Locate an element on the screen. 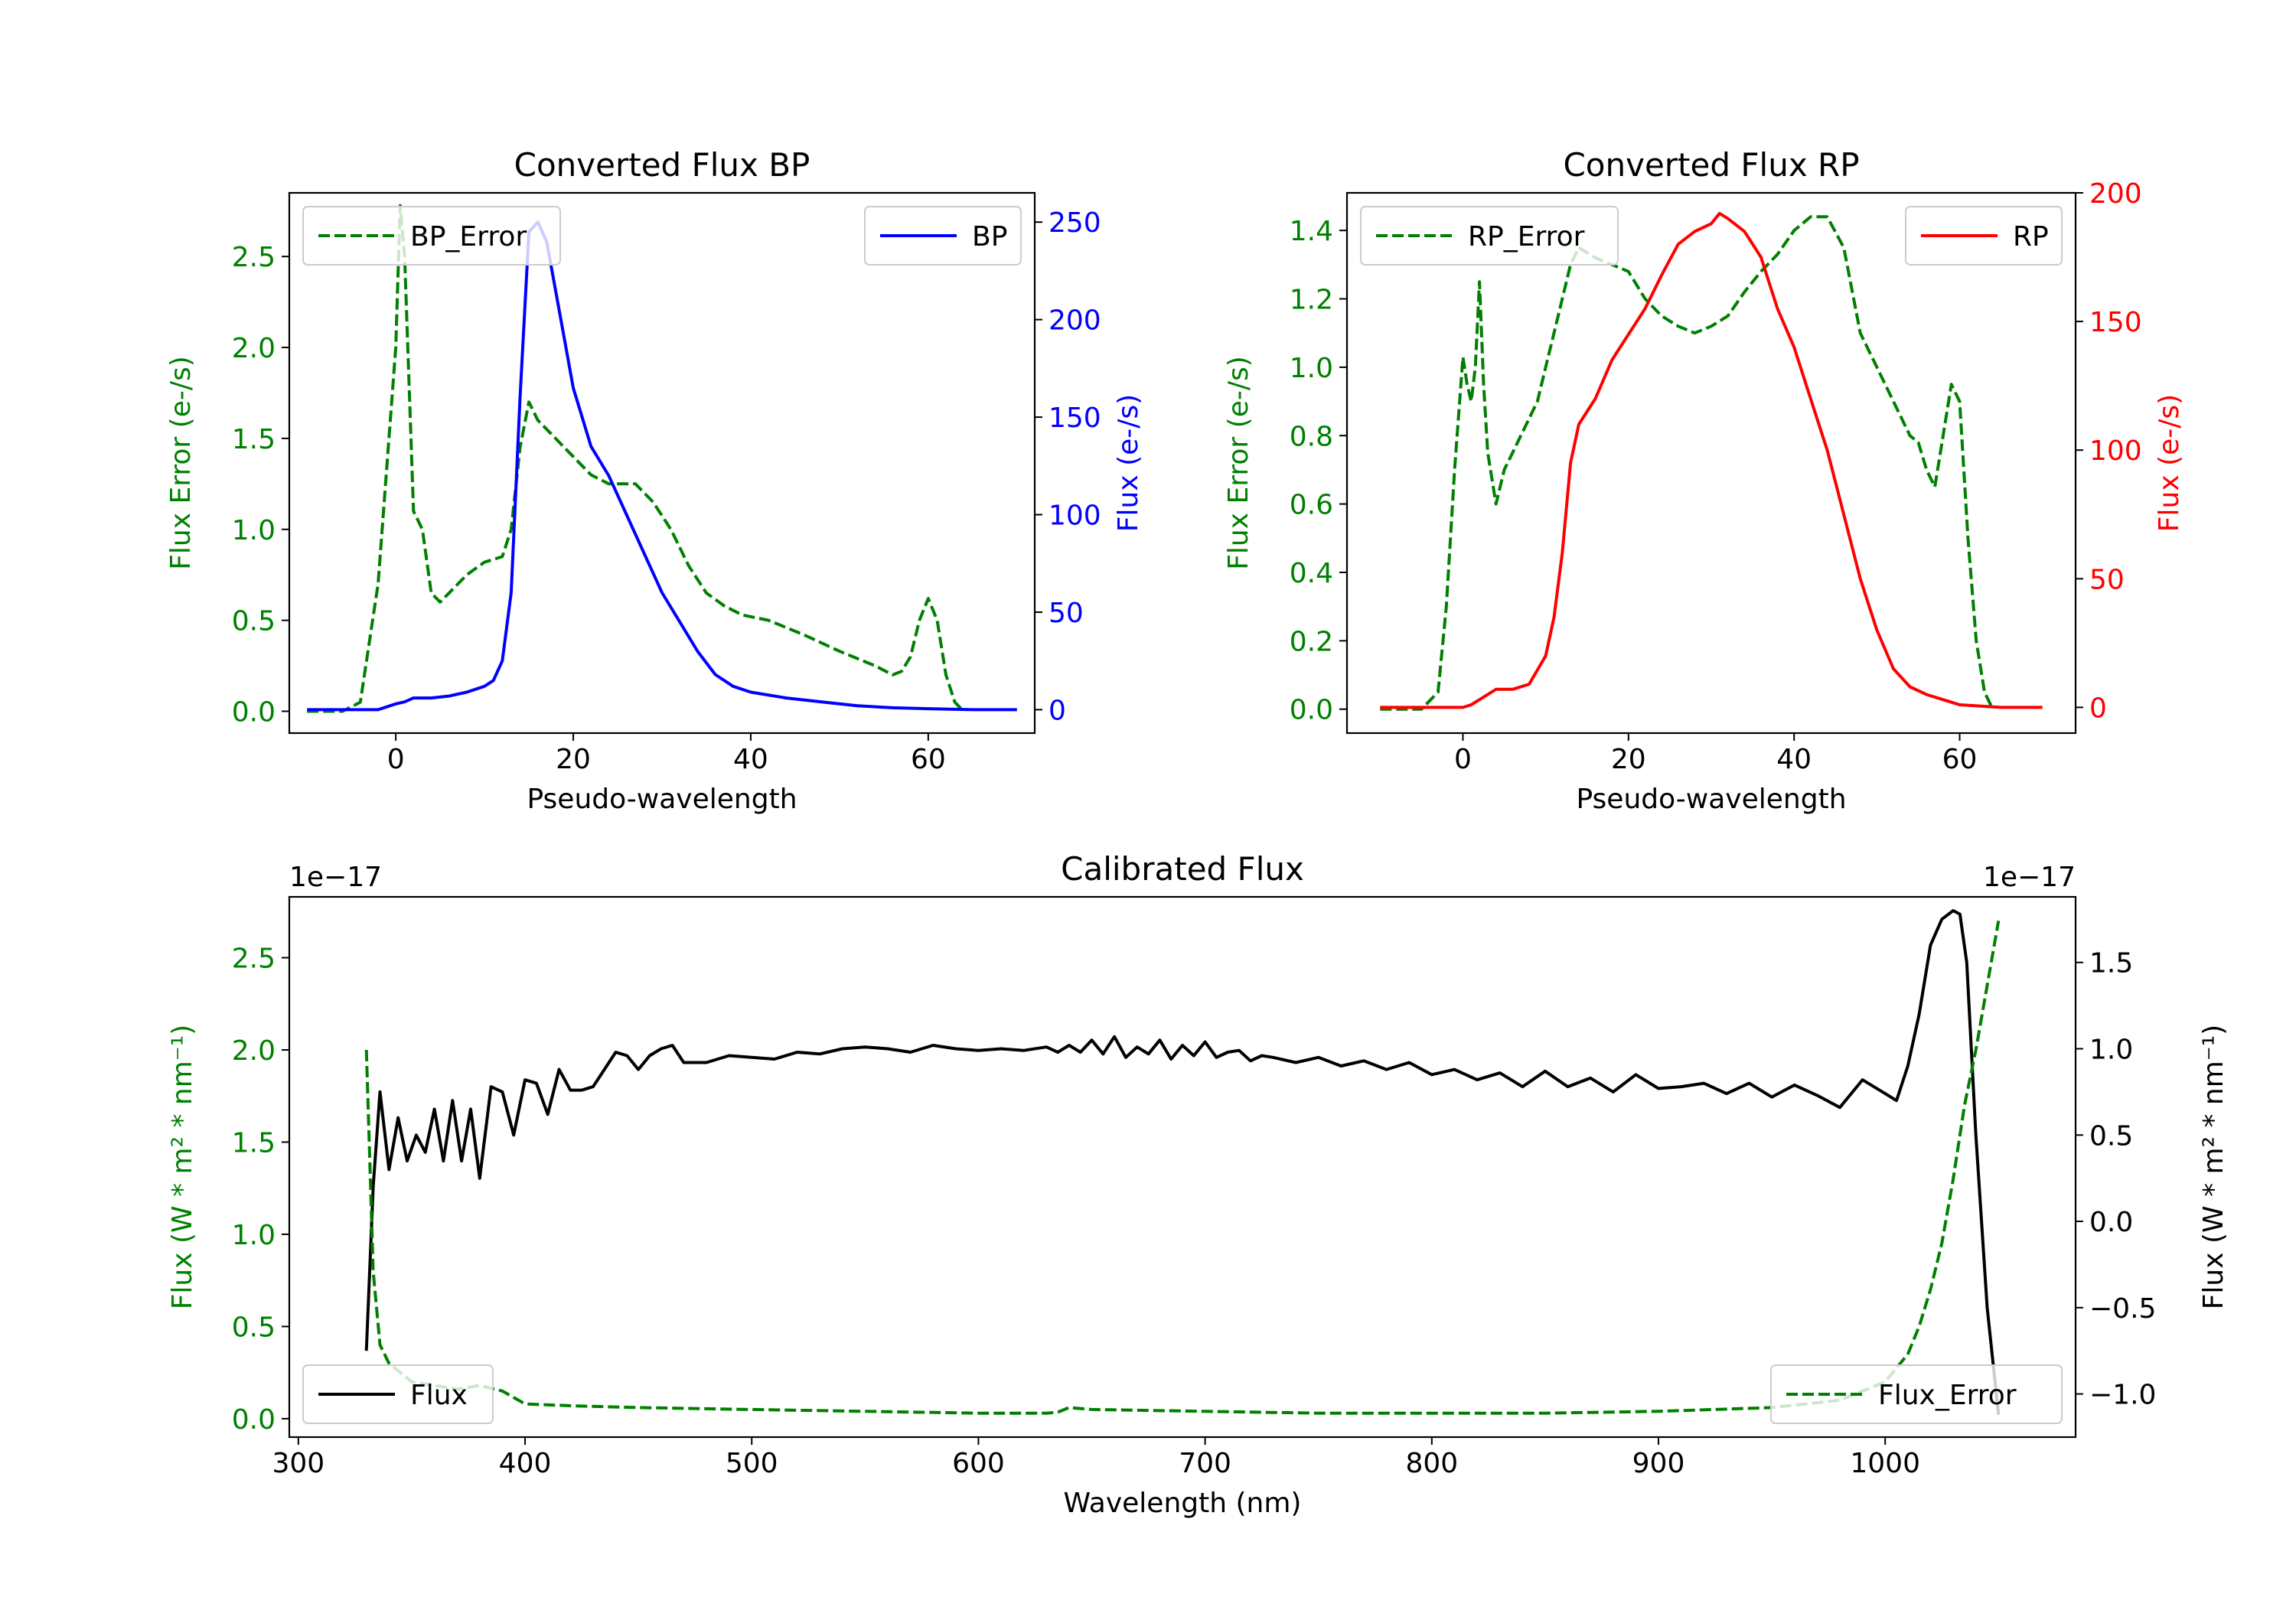 This screenshot has height=1607, width=2296. legend-bp: BP is located at coordinates (943, 236).